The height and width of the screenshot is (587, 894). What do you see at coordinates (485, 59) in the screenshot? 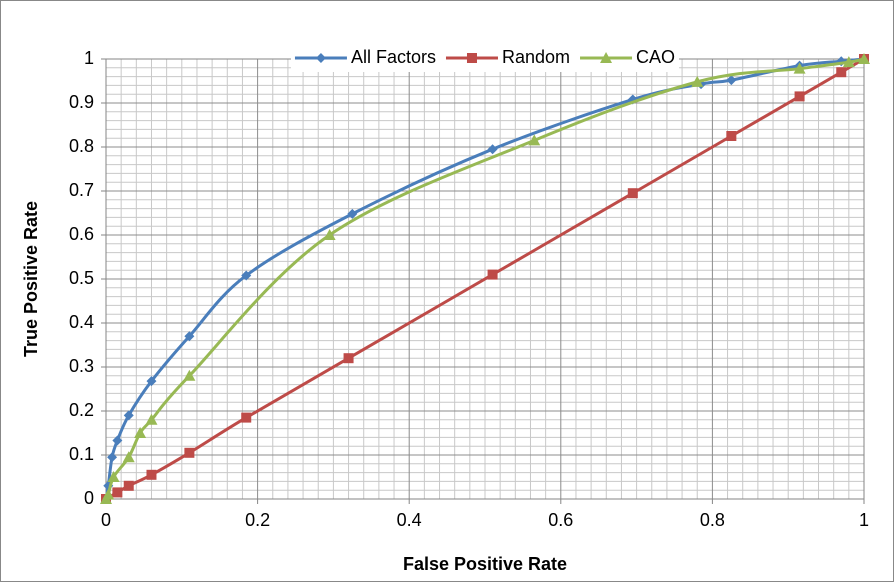
I see `legend: All Factors Random CAO` at bounding box center [485, 59].